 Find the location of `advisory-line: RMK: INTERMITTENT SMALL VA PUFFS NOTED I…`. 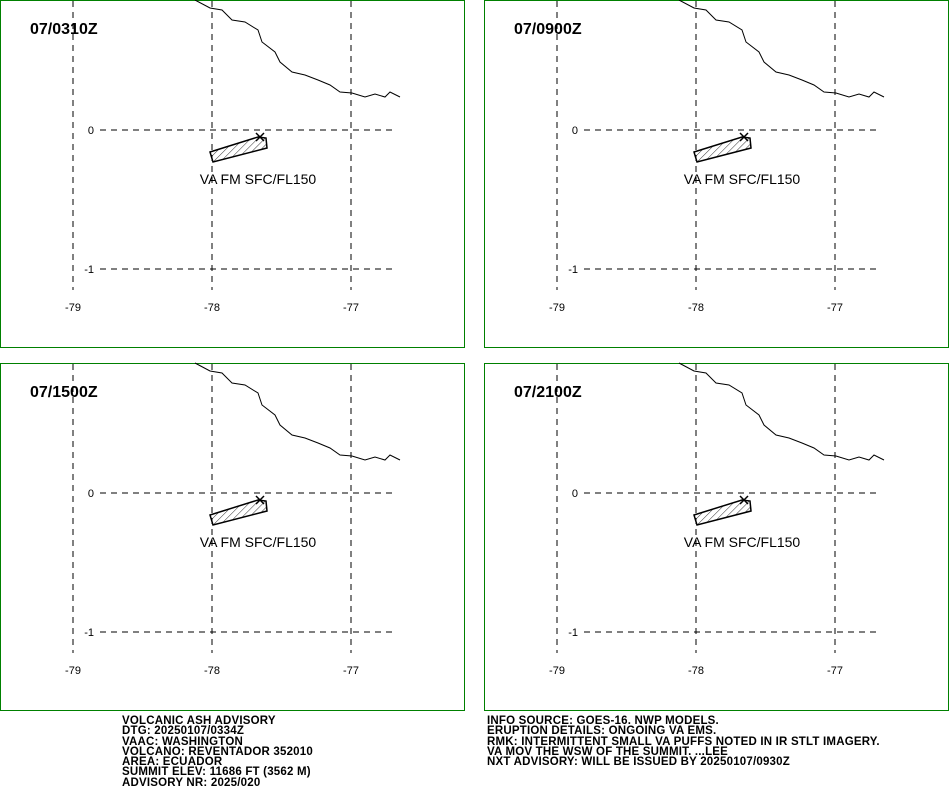

advisory-line: RMK: INTERMITTENT SMALL VA PUFFS NOTED I… is located at coordinates (683, 741).